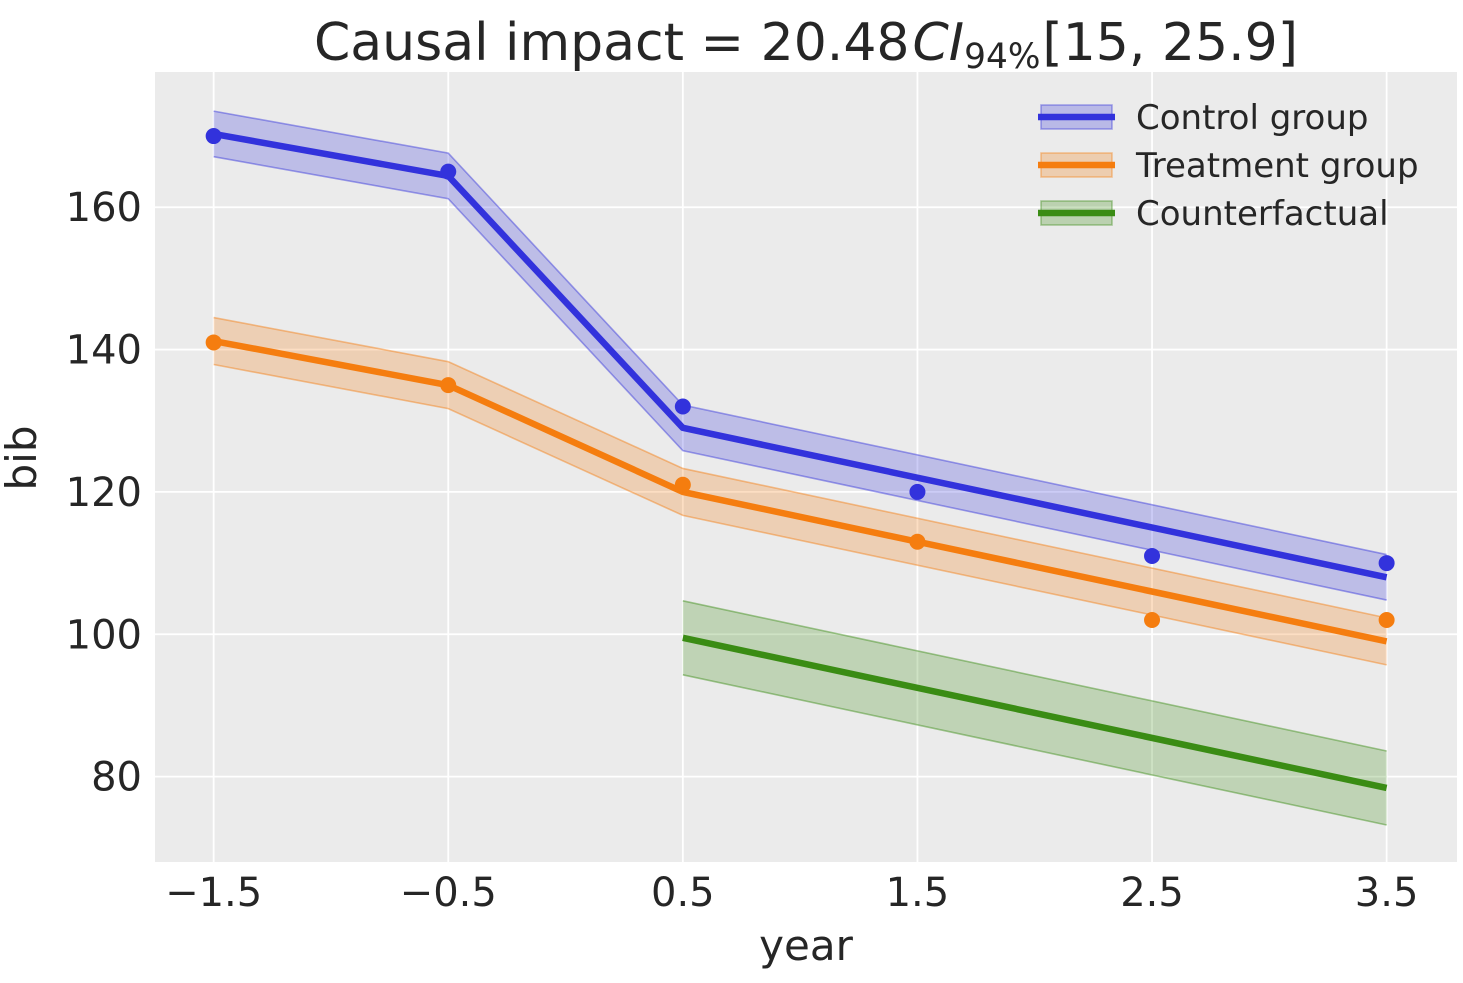 This screenshot has width=1463, height=983. I want to click on title-prefix: Causal impact = 20.48, so click(611, 43).